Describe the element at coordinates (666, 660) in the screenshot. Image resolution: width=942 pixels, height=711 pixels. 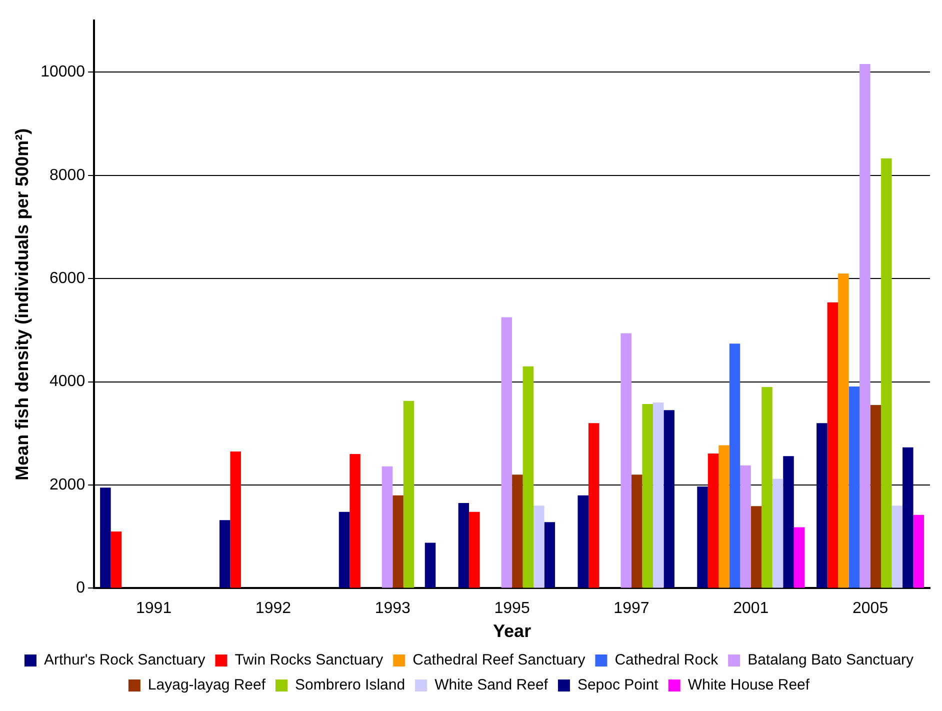
I see `legend-label: Cathedral Rock` at that location.